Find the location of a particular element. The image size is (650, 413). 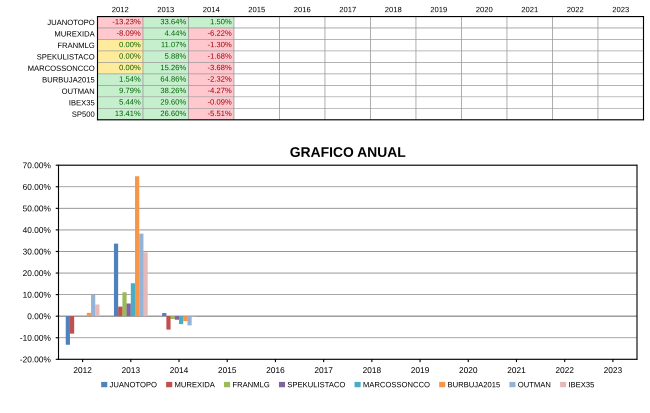

x-tick-label: 2012 is located at coordinates (83, 370).